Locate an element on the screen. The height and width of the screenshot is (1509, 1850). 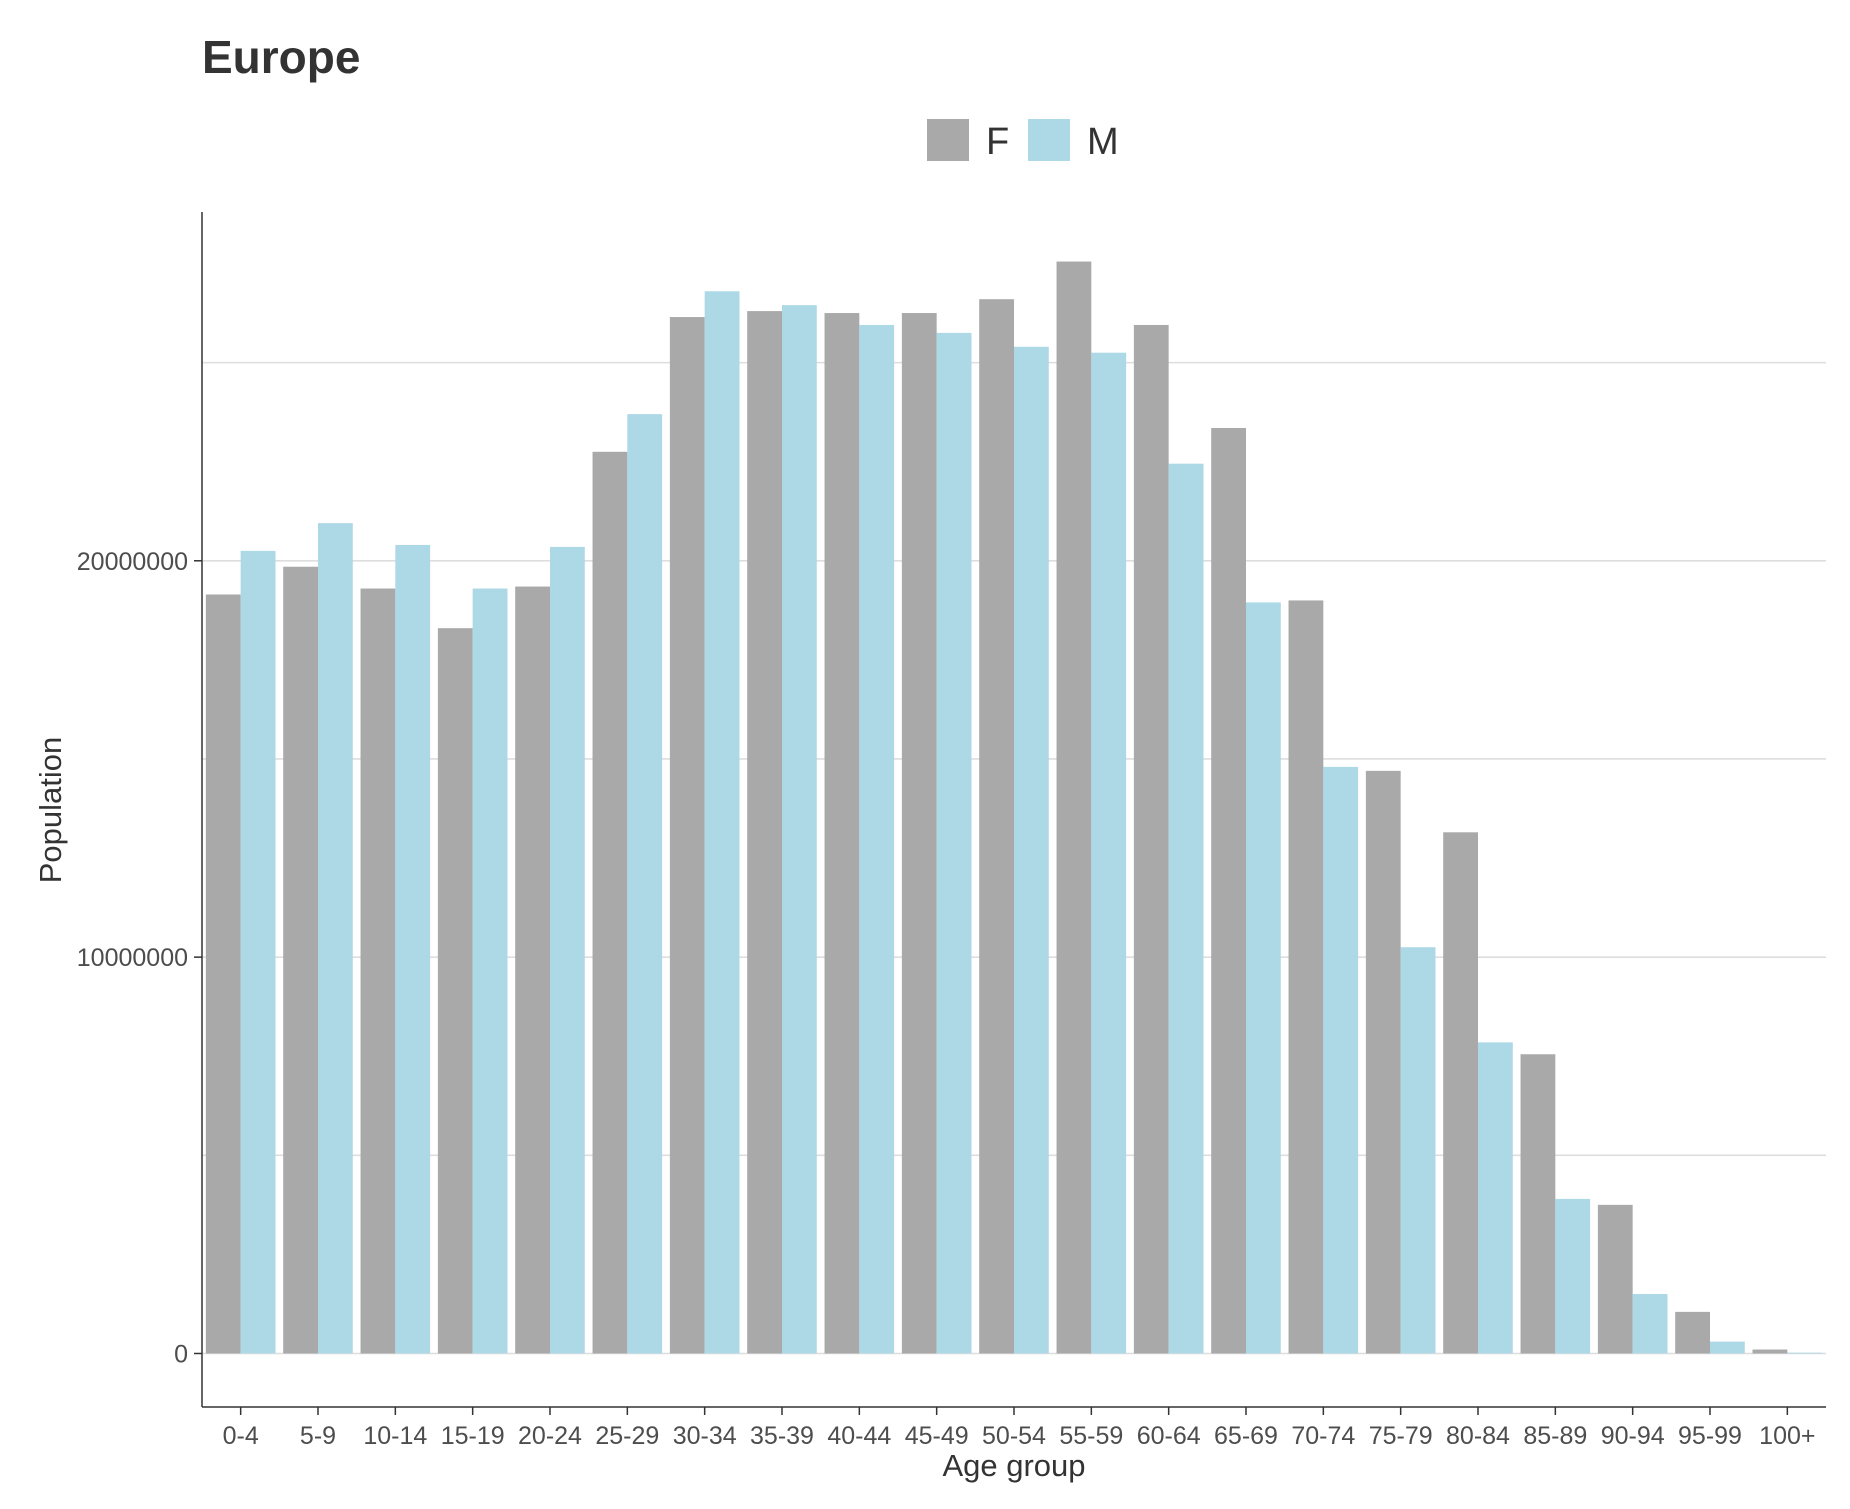
legend-label-M: M is located at coordinates (1103, 142).